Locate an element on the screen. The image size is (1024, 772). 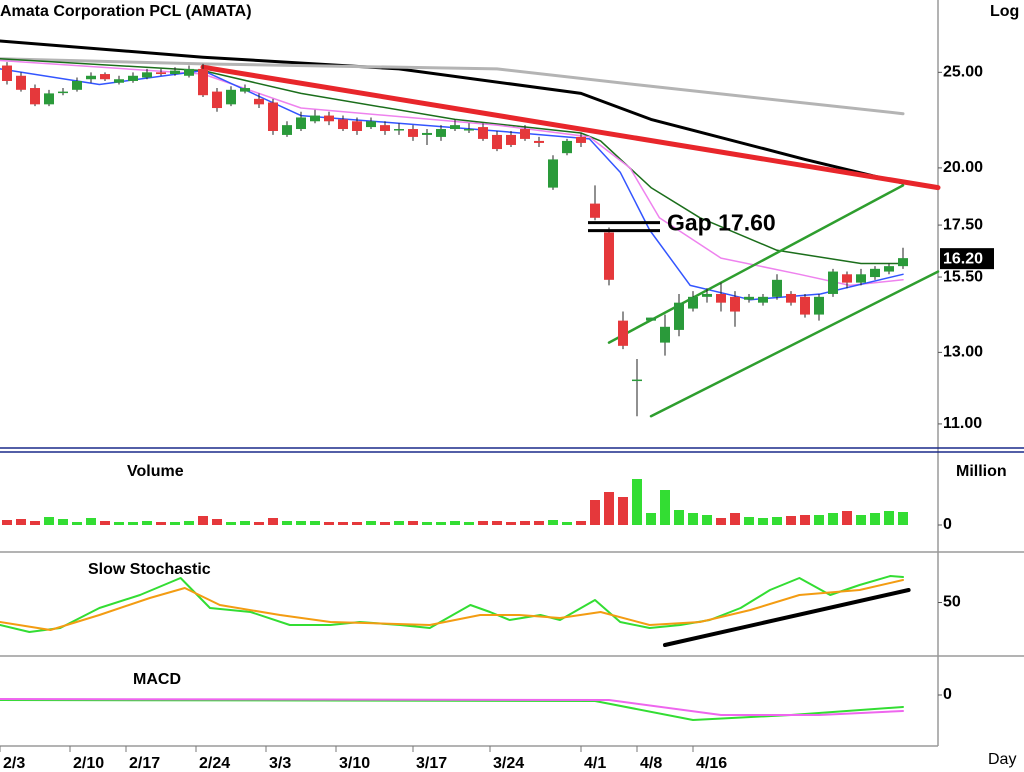
x-tick-label: 3/24 is located at coordinates (508, 763).